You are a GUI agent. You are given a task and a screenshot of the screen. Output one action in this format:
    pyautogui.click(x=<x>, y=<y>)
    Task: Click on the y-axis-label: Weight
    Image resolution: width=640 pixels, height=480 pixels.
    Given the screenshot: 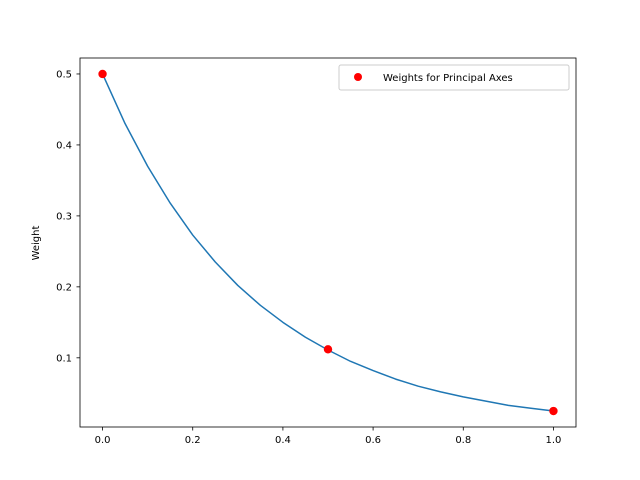 What is the action you would take?
    pyautogui.click(x=36, y=243)
    